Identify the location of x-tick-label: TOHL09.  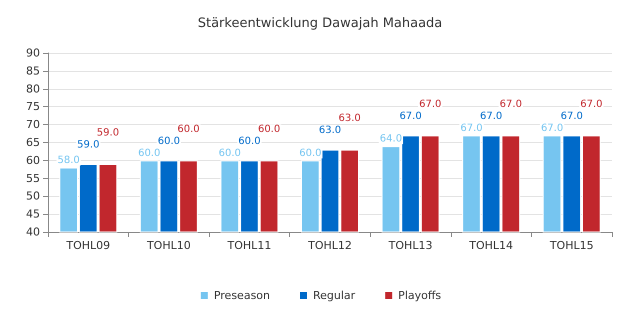
(87, 245).